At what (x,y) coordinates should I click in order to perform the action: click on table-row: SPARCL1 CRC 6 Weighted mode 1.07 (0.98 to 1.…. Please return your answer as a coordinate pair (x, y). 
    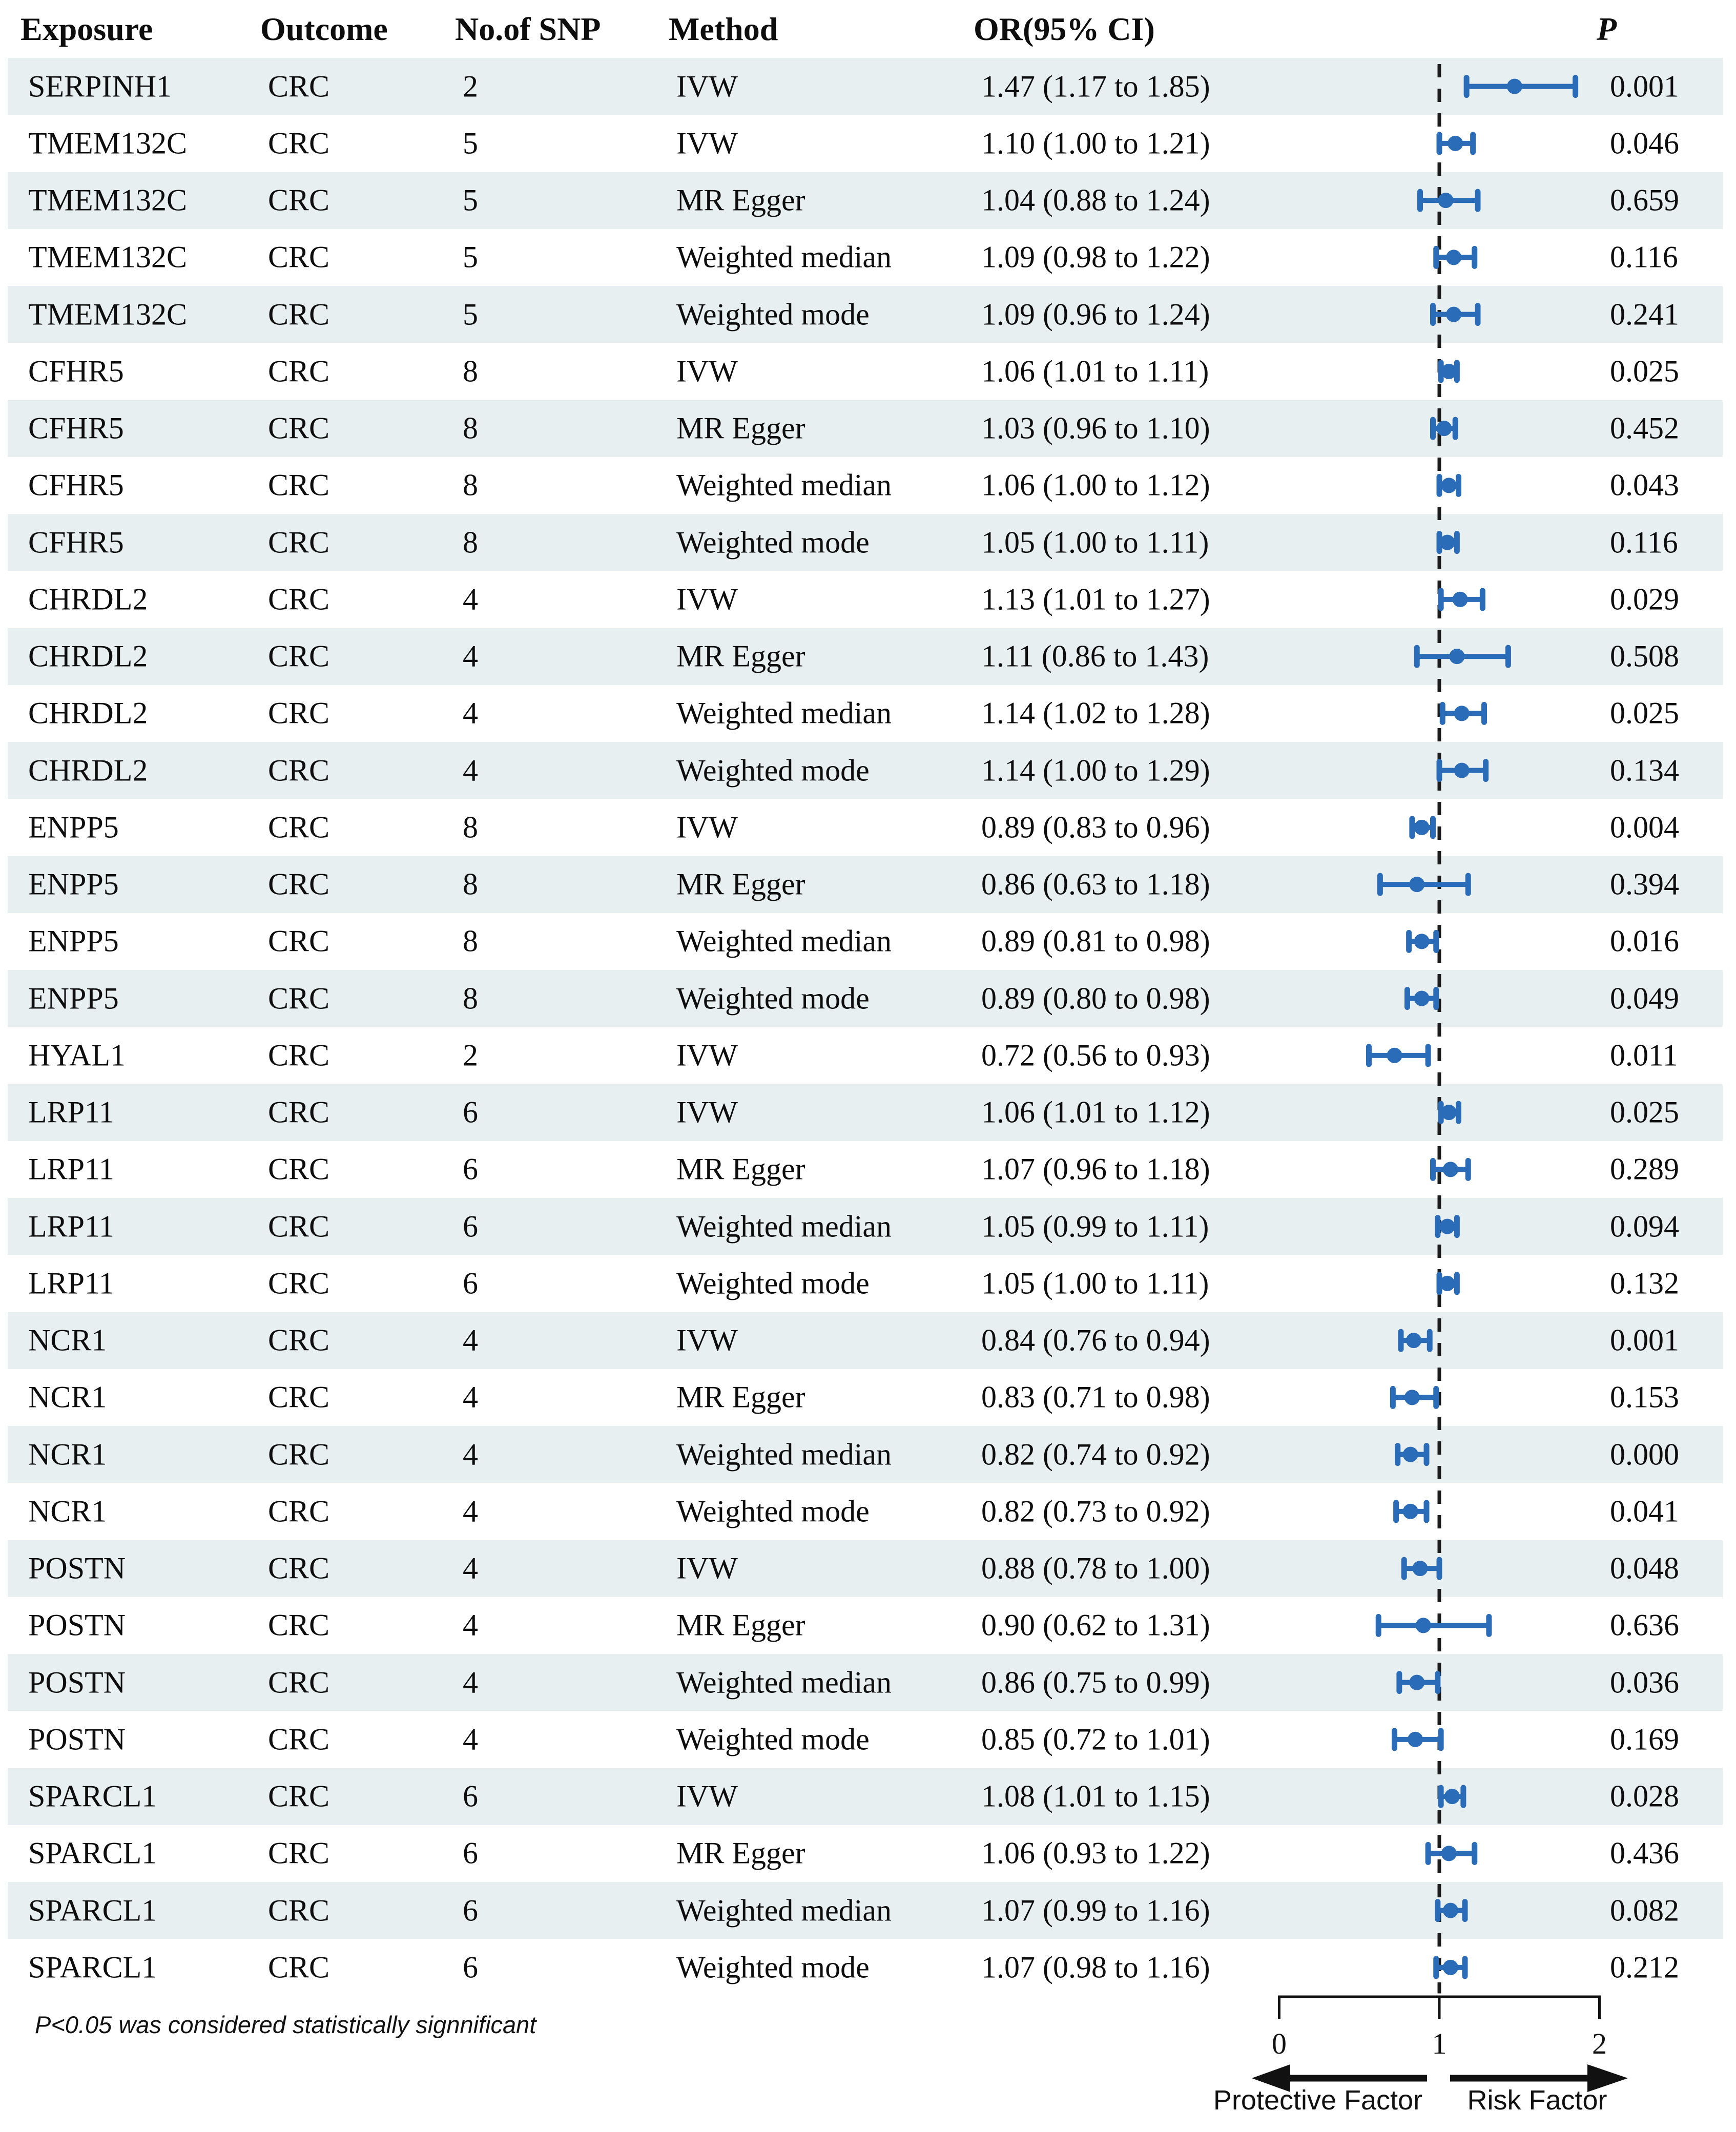
    Looking at the image, I should click on (865, 1967).